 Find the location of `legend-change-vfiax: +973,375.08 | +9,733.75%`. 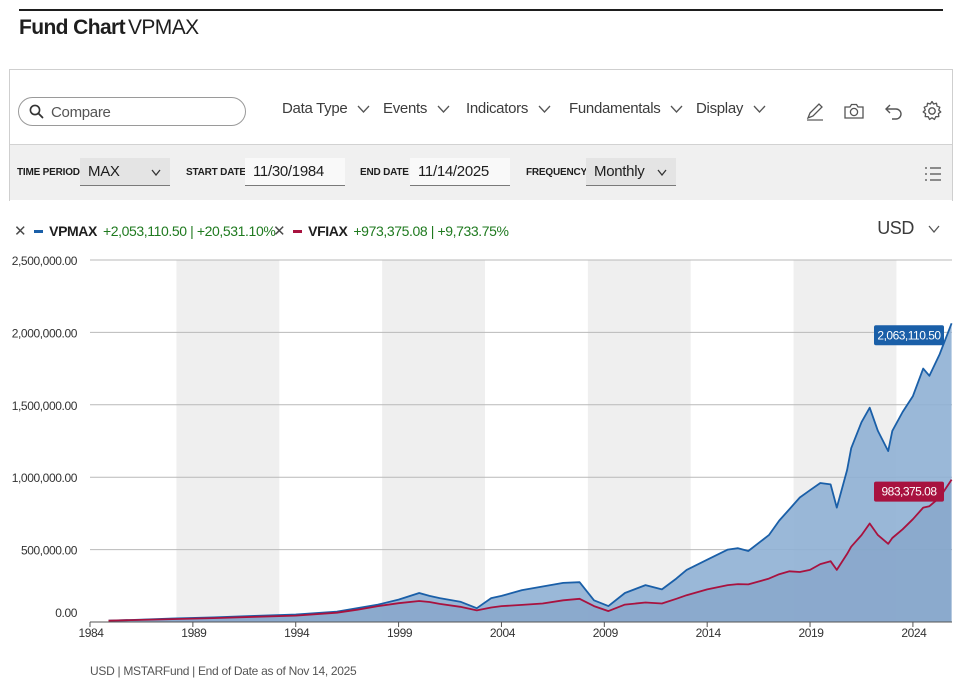

legend-change-vfiax: +973,375.08 | +9,733.75% is located at coordinates (431, 231).